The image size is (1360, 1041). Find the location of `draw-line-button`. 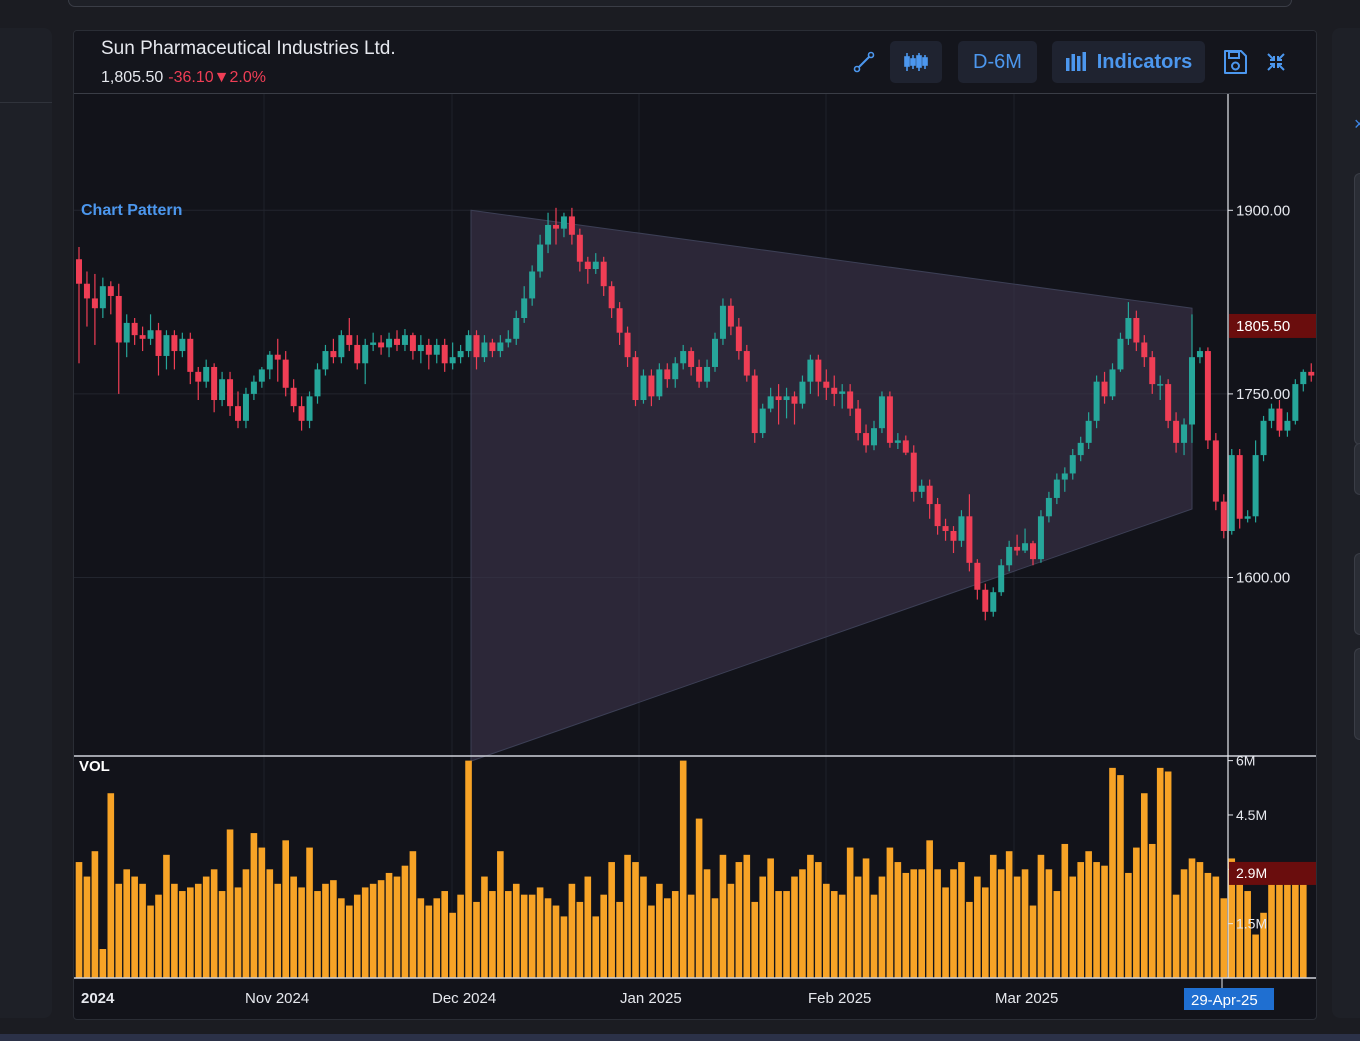

draw-line-button is located at coordinates (864, 62).